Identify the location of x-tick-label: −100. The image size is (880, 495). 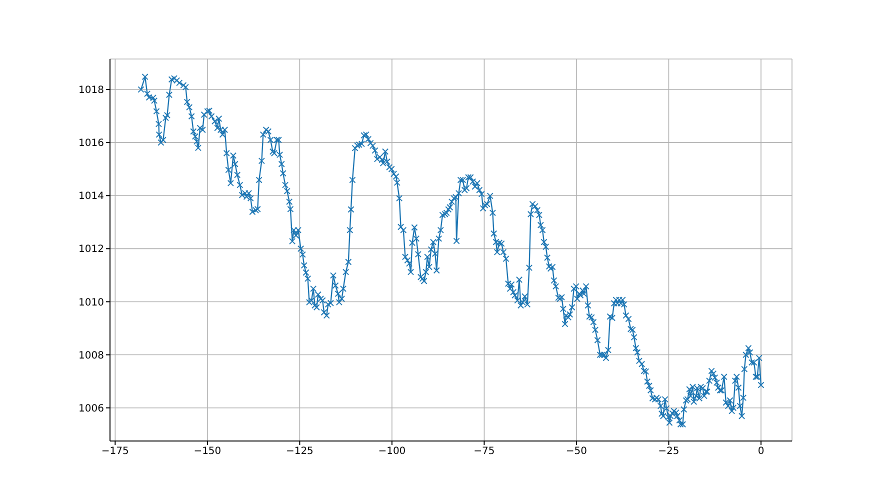
(392, 452).